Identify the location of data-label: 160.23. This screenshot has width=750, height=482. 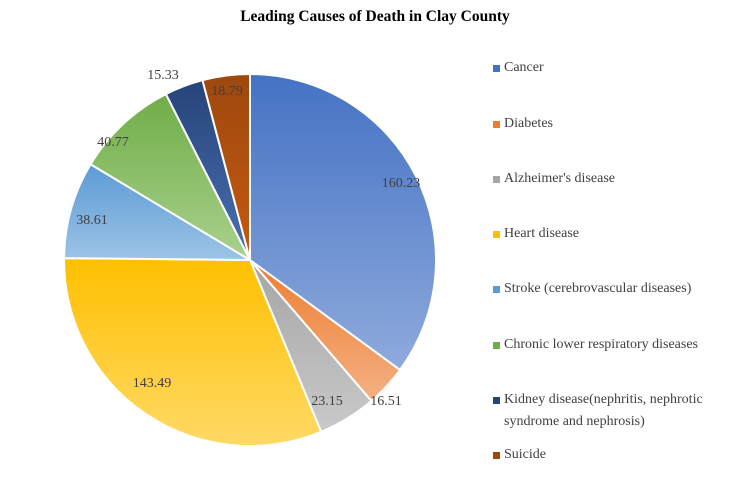
(401, 183).